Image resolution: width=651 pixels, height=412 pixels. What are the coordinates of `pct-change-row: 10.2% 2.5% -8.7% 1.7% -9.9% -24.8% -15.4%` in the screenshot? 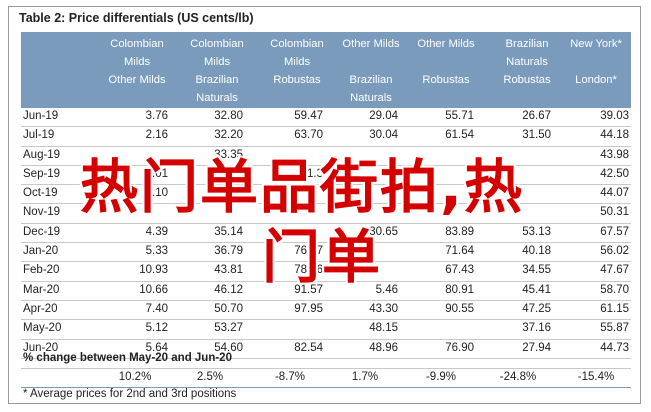 It's located at (326, 378).